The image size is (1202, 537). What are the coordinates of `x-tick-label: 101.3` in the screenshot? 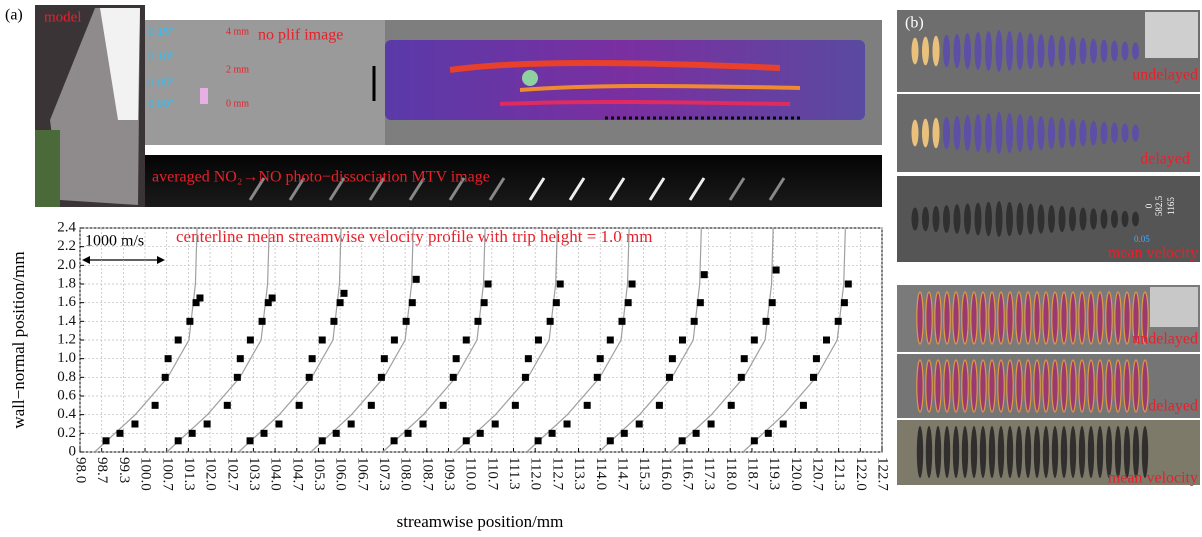 It's located at (189, 474).